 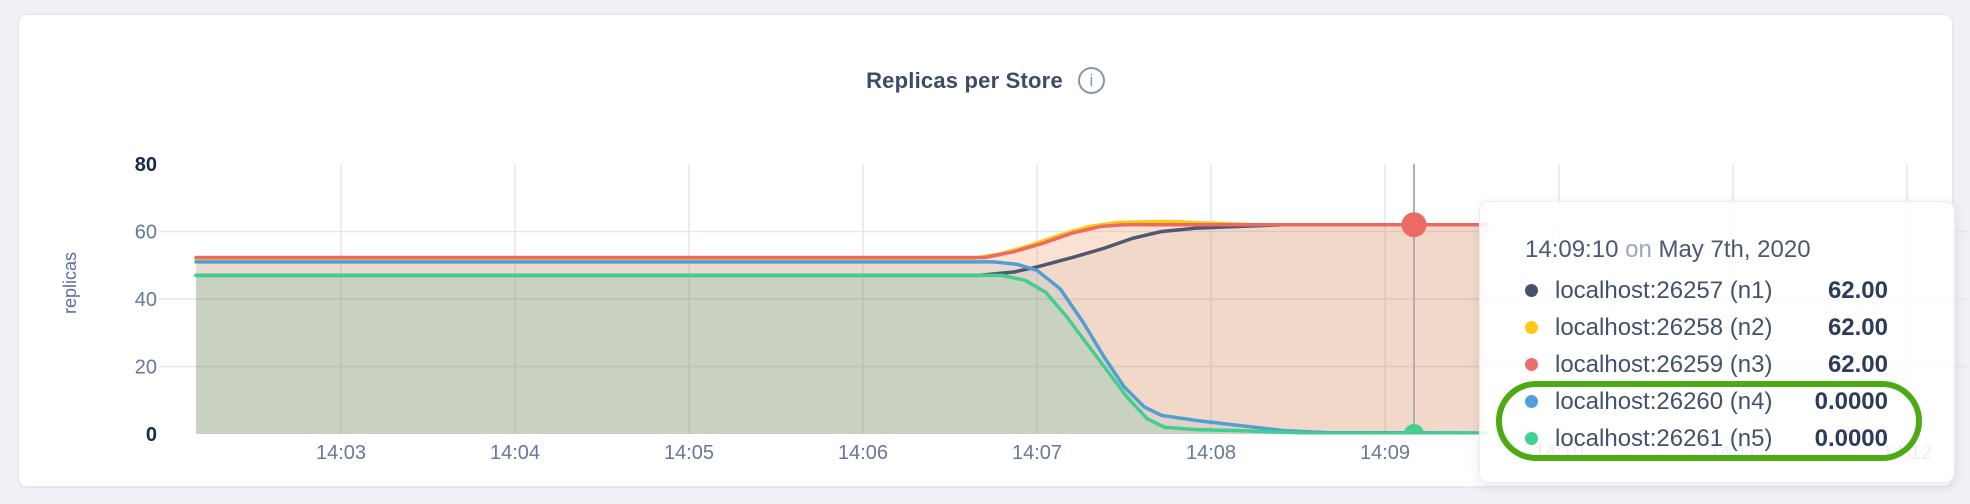 I want to click on x-tick-label: 14:07, so click(x=1037, y=453).